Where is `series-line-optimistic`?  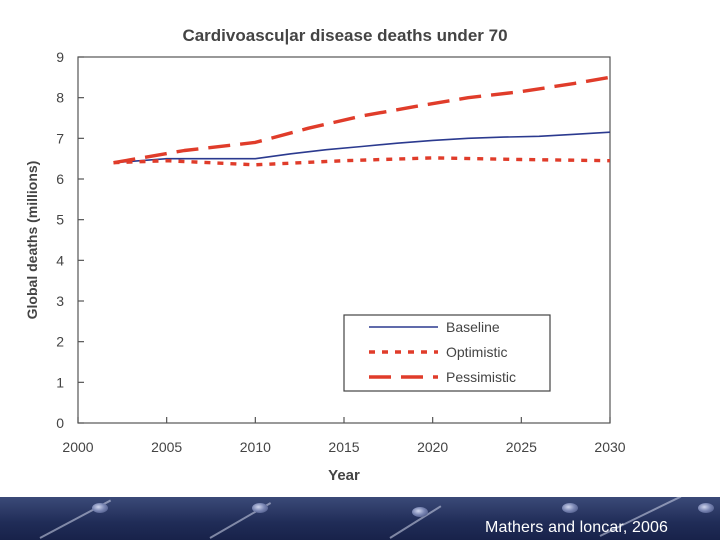 series-line-optimistic is located at coordinates (362, 161).